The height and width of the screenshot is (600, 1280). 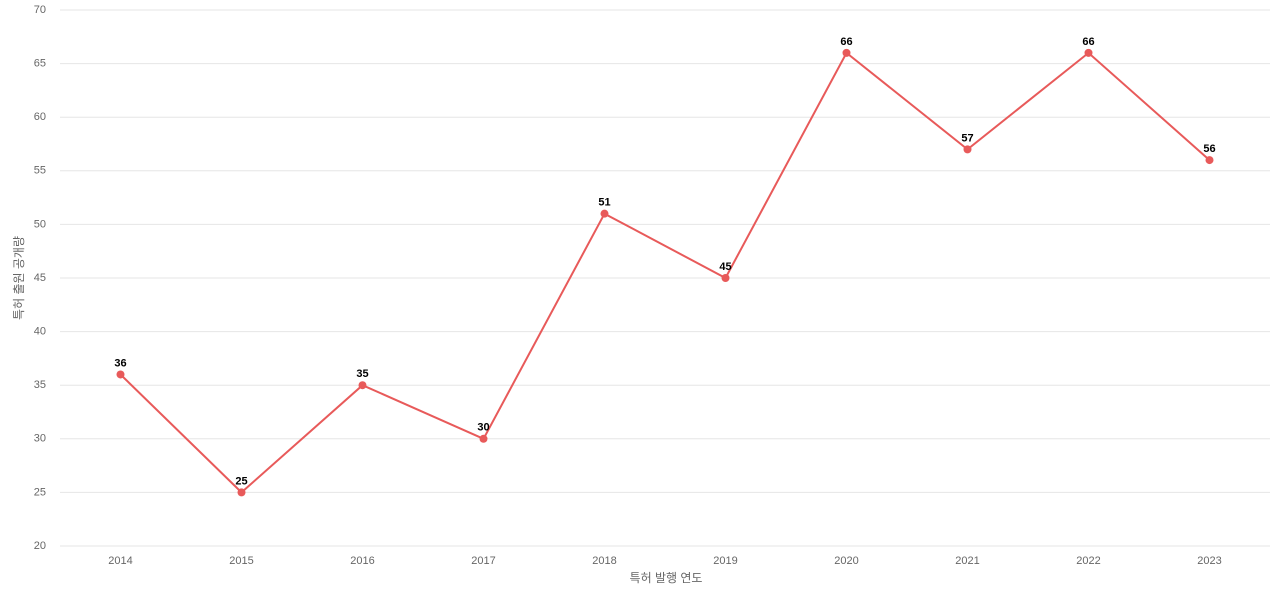 I want to click on y-tick-label: 45, so click(x=40, y=278).